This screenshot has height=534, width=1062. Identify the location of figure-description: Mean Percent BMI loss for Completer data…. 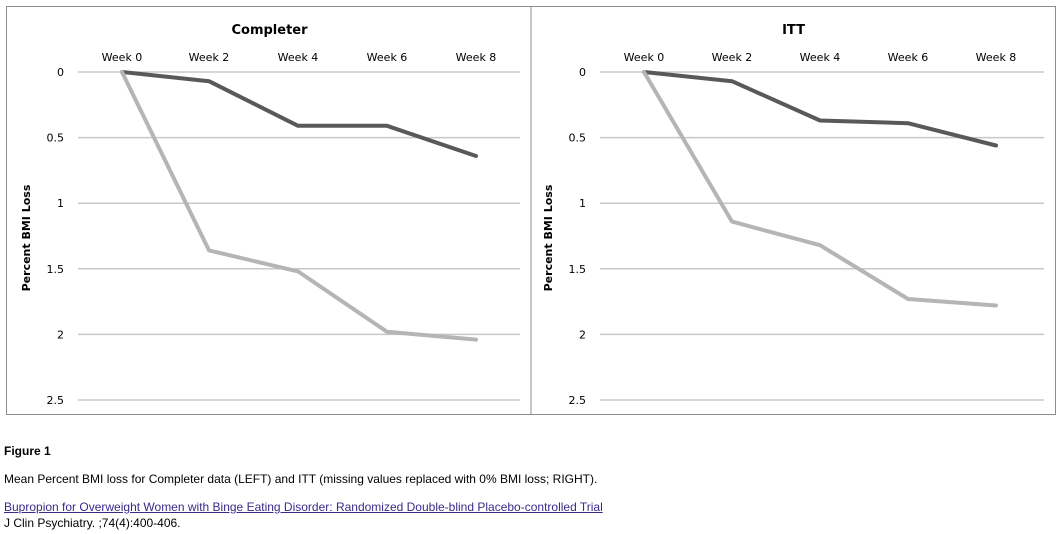
(301, 479).